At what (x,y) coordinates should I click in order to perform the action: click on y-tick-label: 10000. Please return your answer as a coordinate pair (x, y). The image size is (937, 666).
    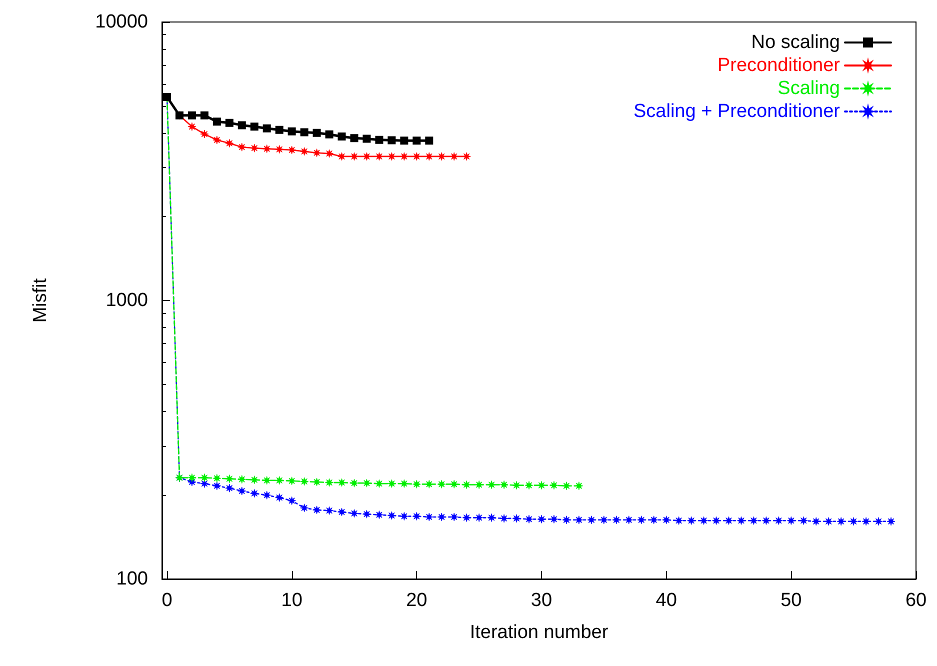
    Looking at the image, I should click on (121, 22).